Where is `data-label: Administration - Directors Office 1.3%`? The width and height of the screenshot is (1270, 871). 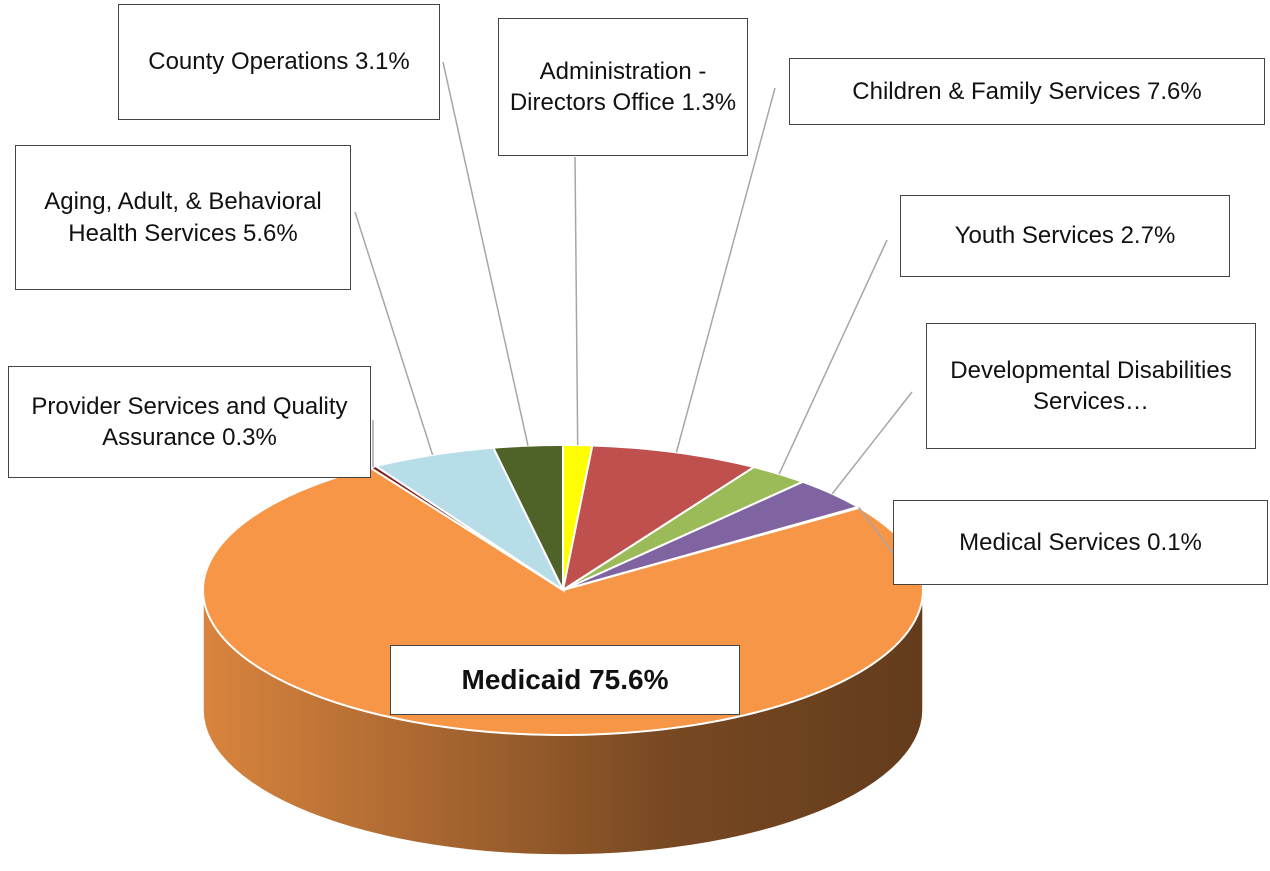
data-label: Administration - Directors Office 1.3% is located at coordinates (623, 87).